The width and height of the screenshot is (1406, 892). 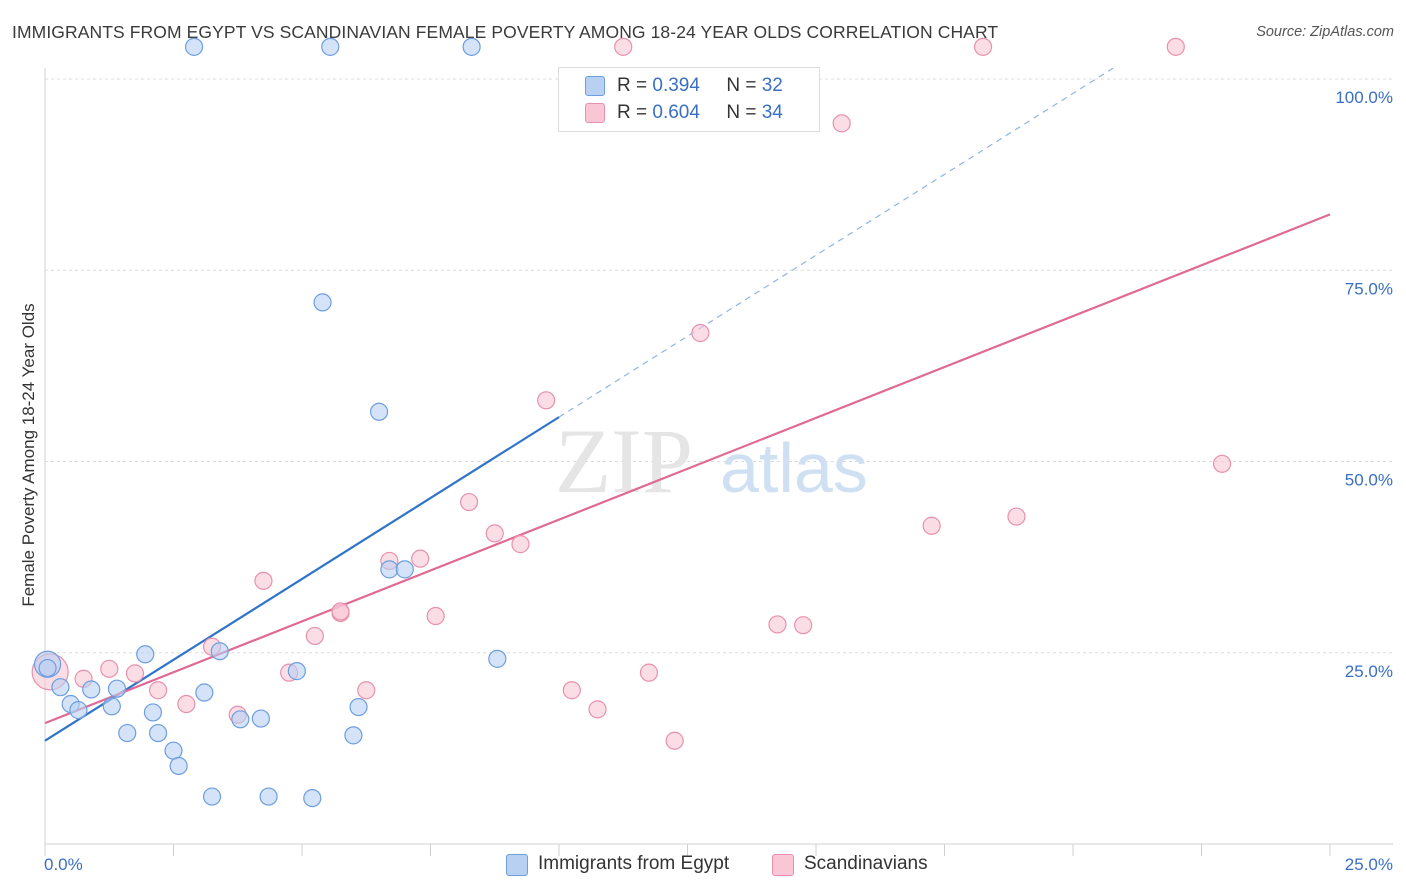 What do you see at coordinates (711, 461) in the screenshot?
I see `watermark-layer: ZIP atlas` at bounding box center [711, 461].